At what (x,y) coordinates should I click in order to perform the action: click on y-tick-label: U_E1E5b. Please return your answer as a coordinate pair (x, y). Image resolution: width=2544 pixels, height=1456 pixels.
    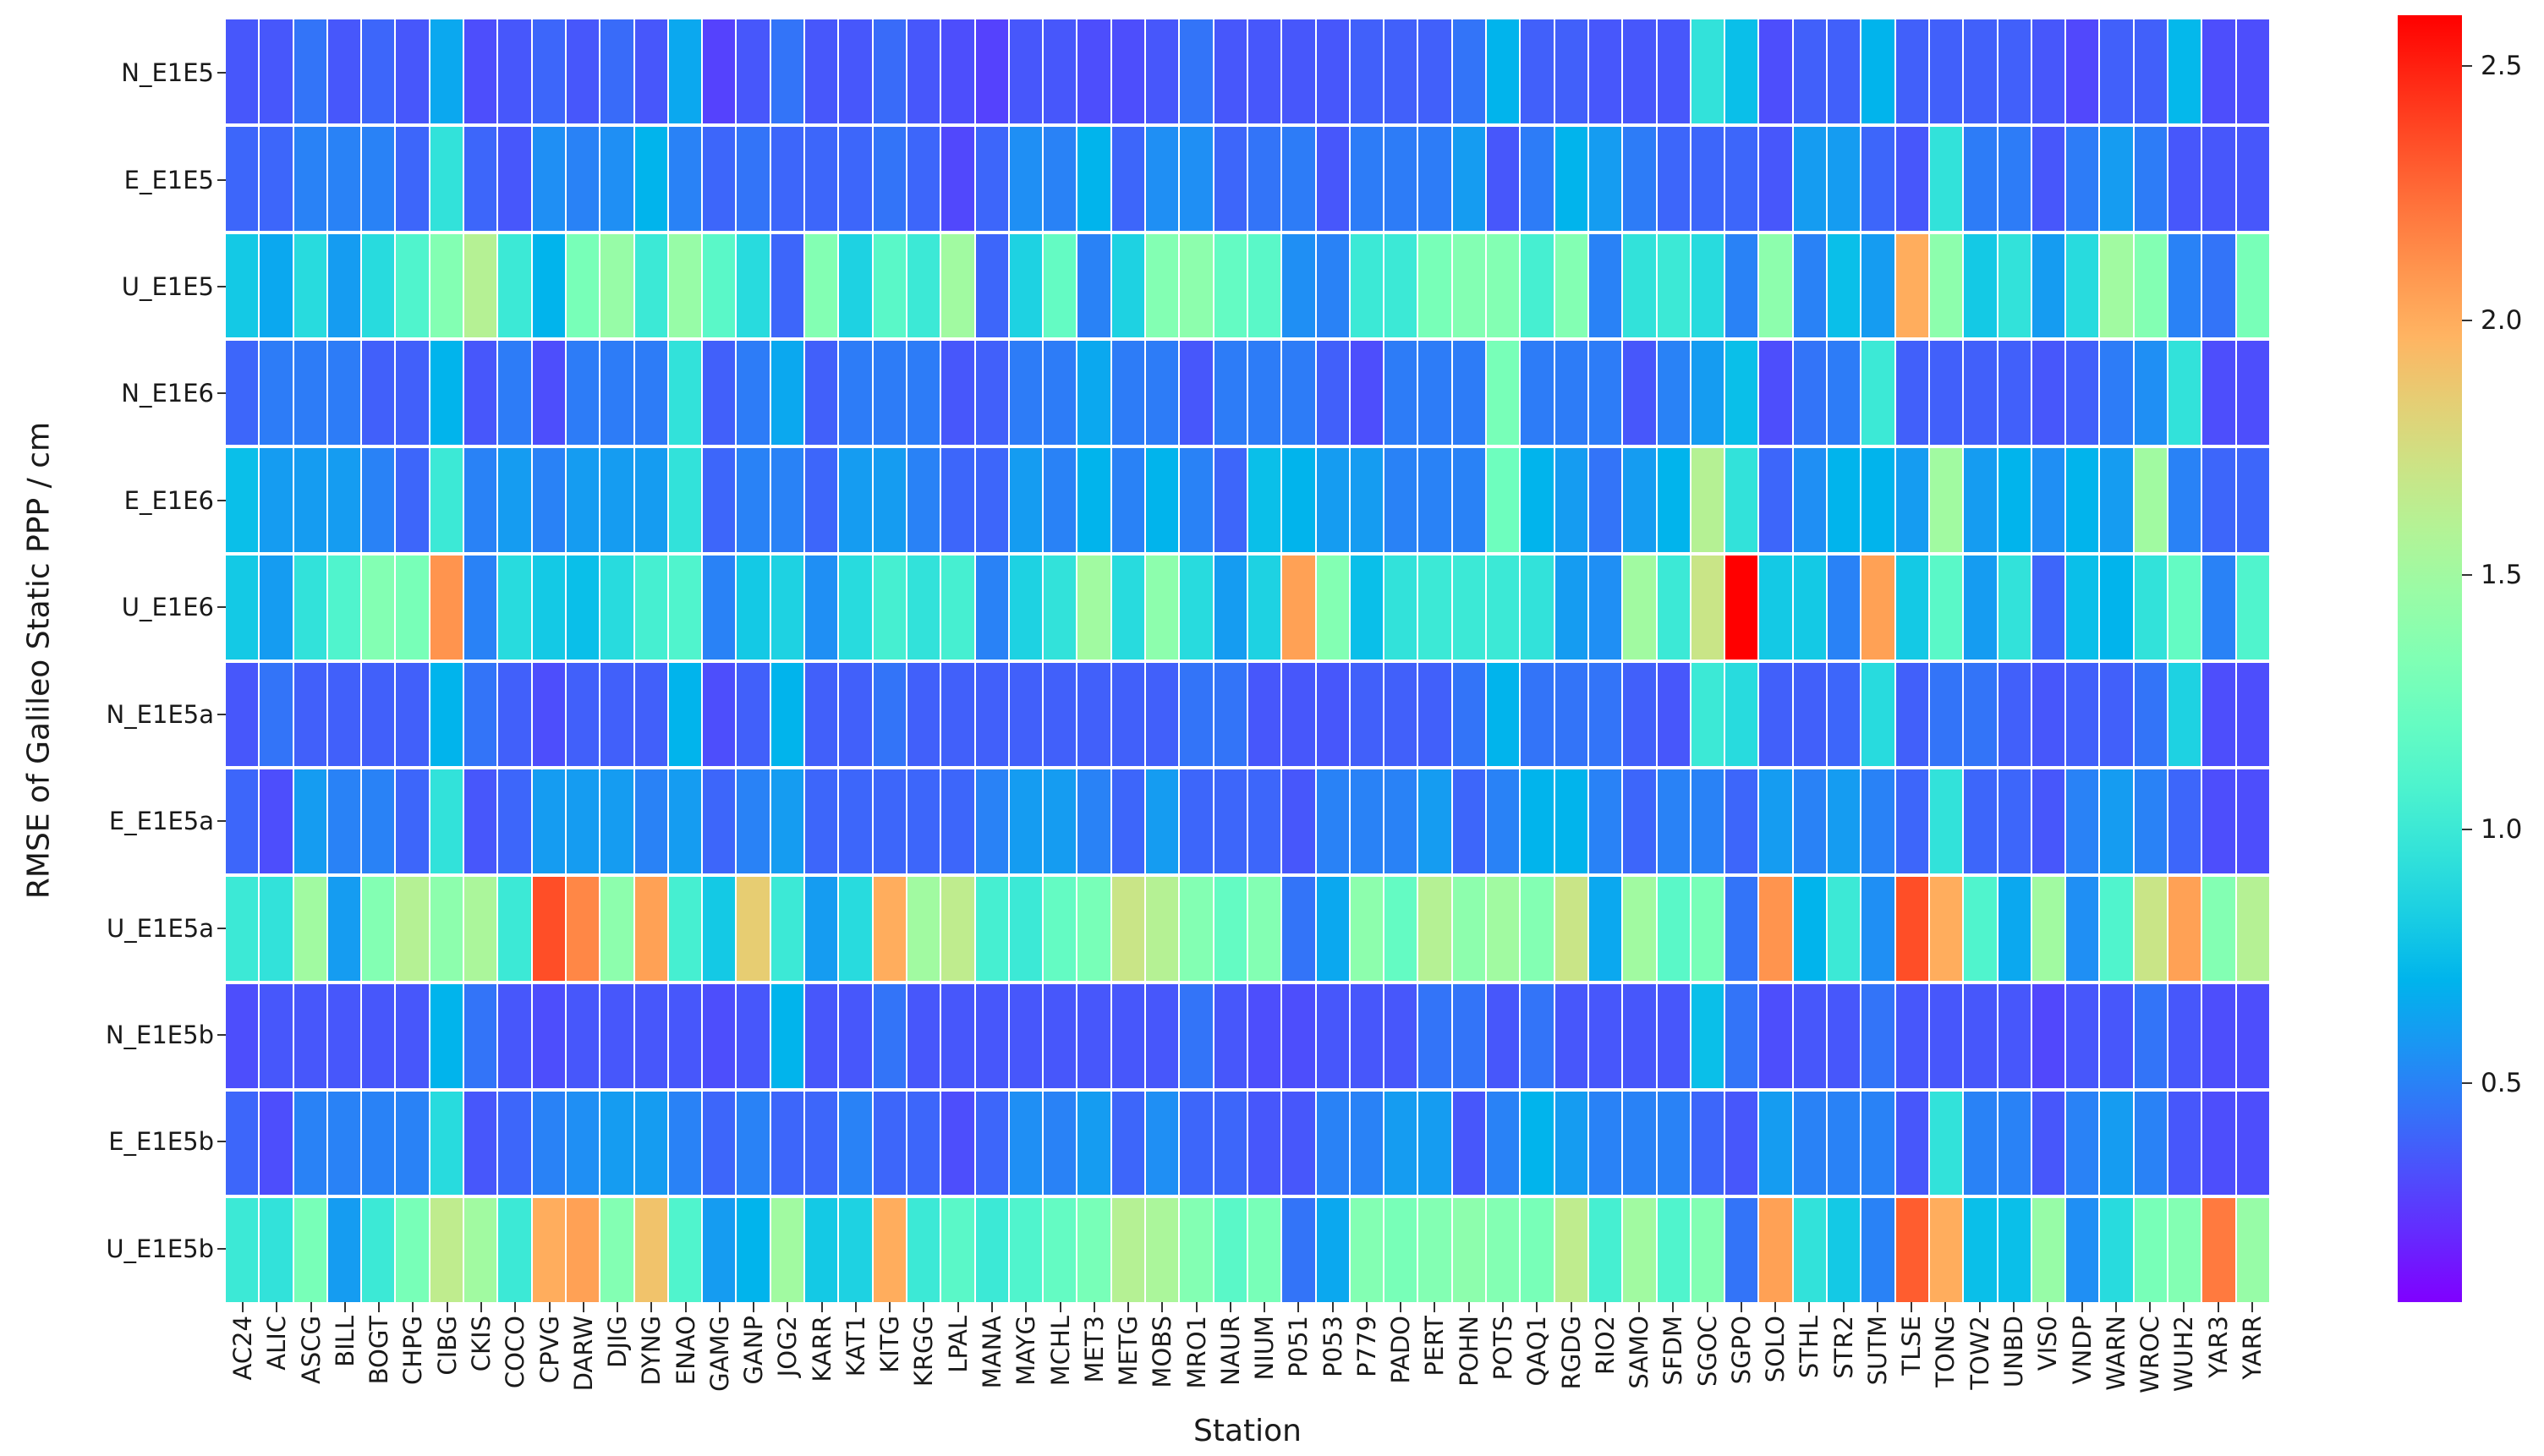
    Looking at the image, I should click on (160, 1248).